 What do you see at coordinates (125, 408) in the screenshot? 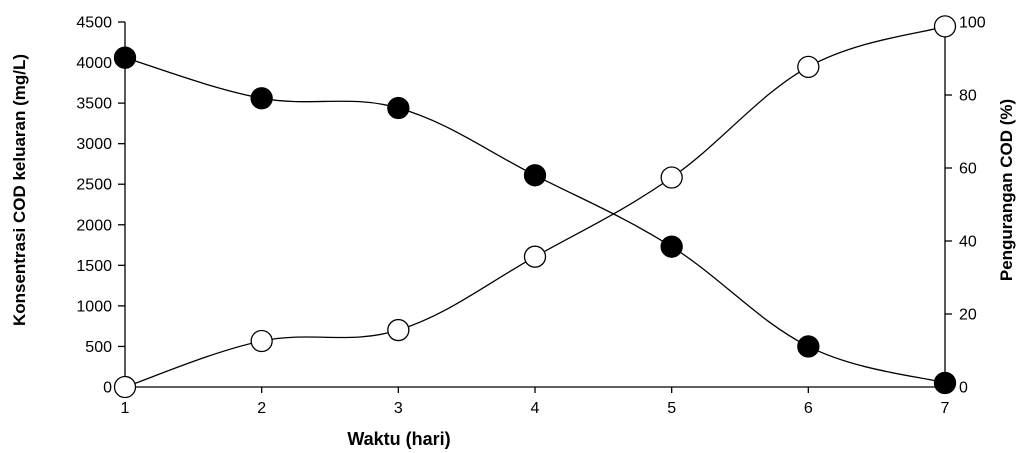
I see `x-tick-label: 1` at bounding box center [125, 408].